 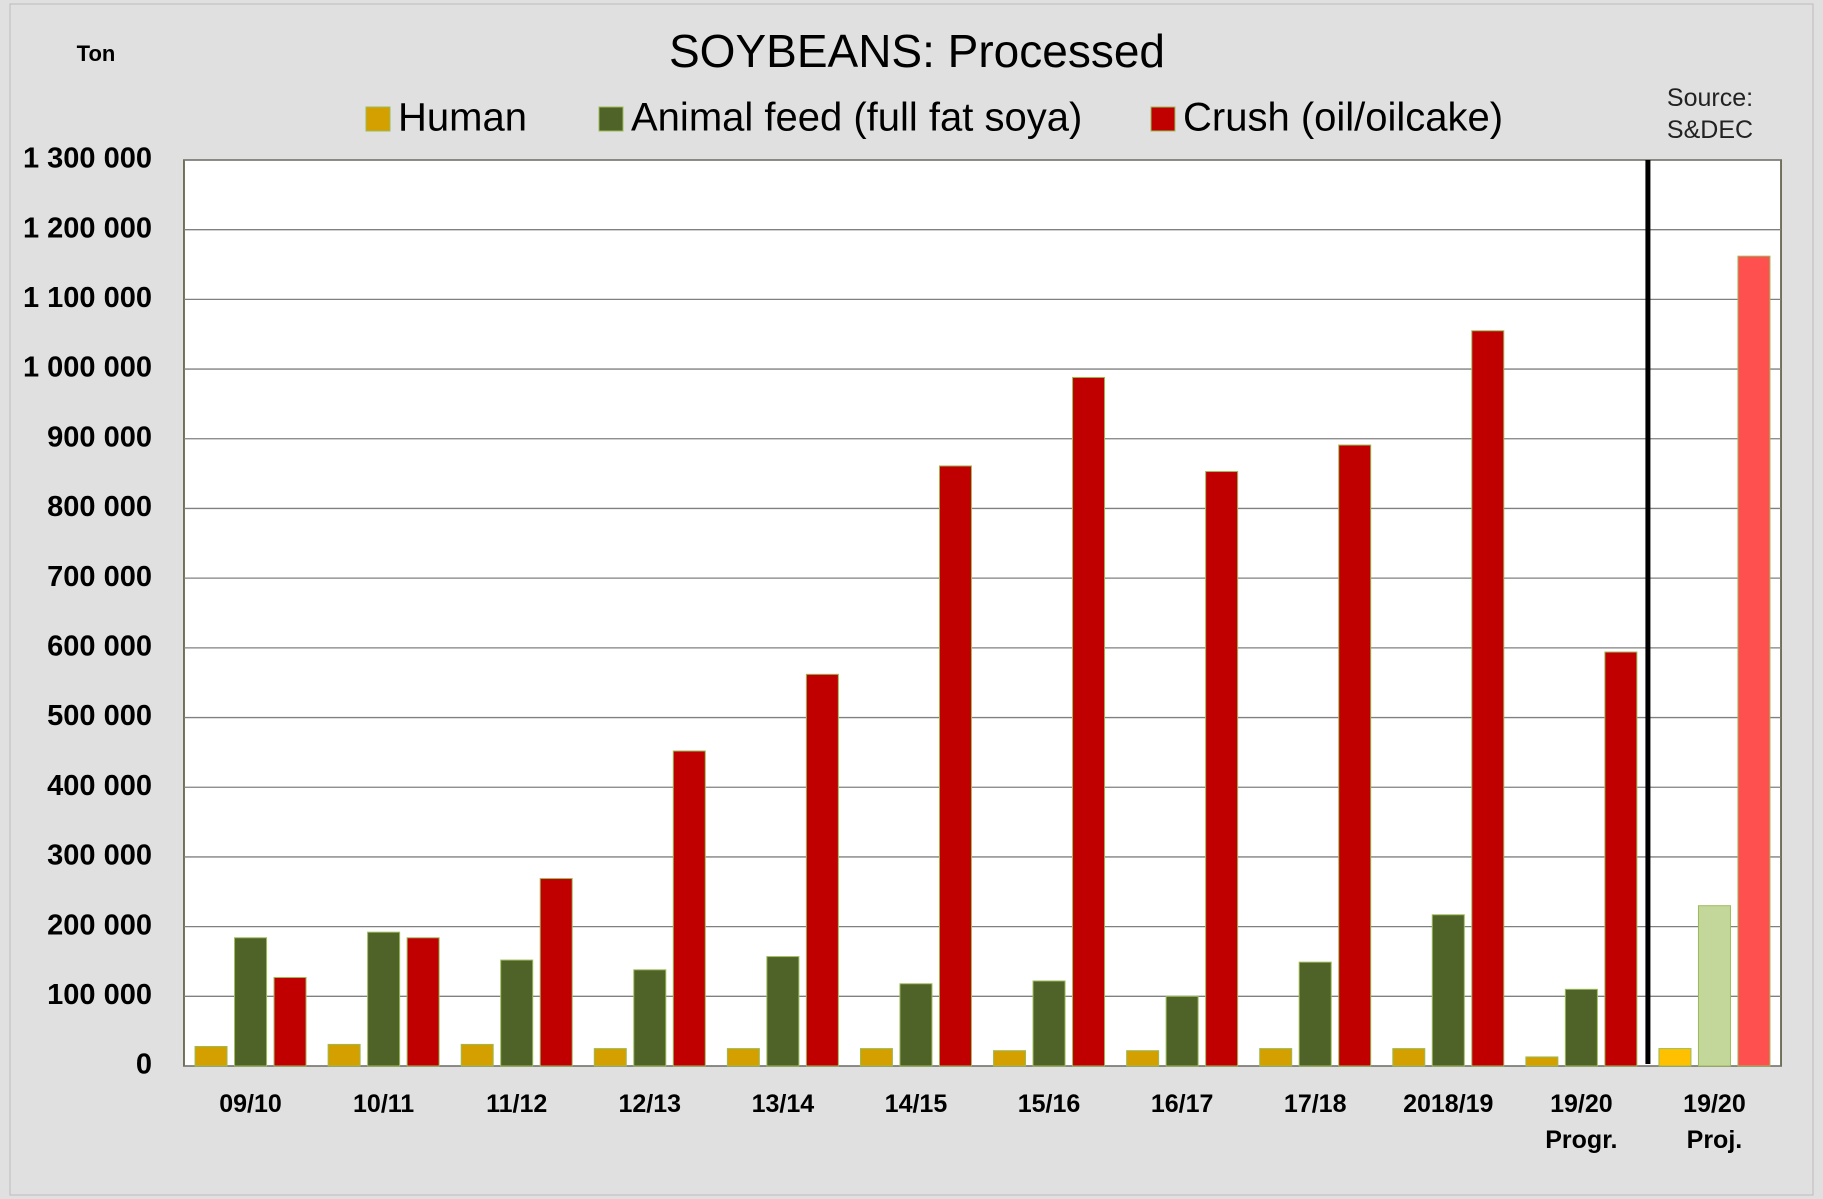 I want to click on x-tick-label: 19/20 Progr., so click(x=1581, y=1122).